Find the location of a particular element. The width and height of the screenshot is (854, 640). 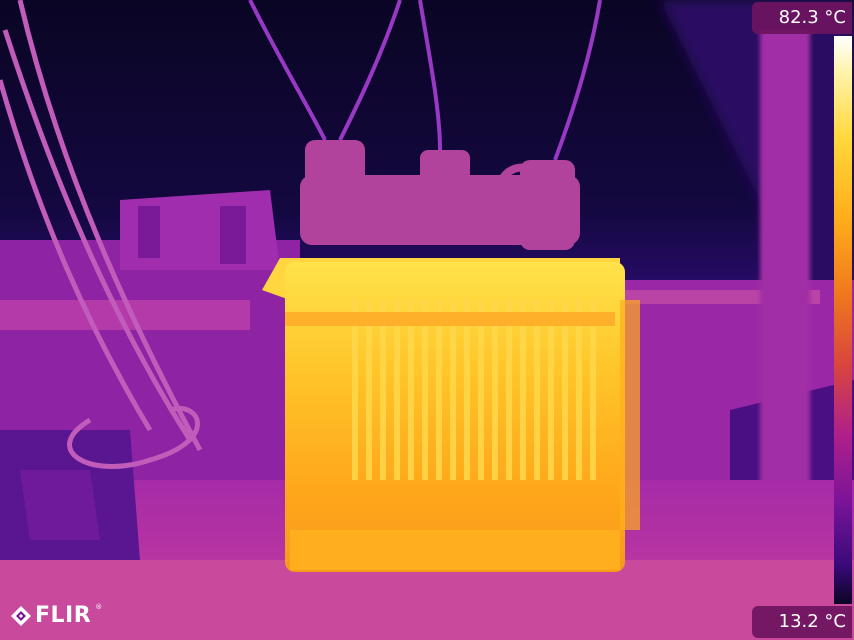

registered-mark: ® is located at coordinates (99, 606).